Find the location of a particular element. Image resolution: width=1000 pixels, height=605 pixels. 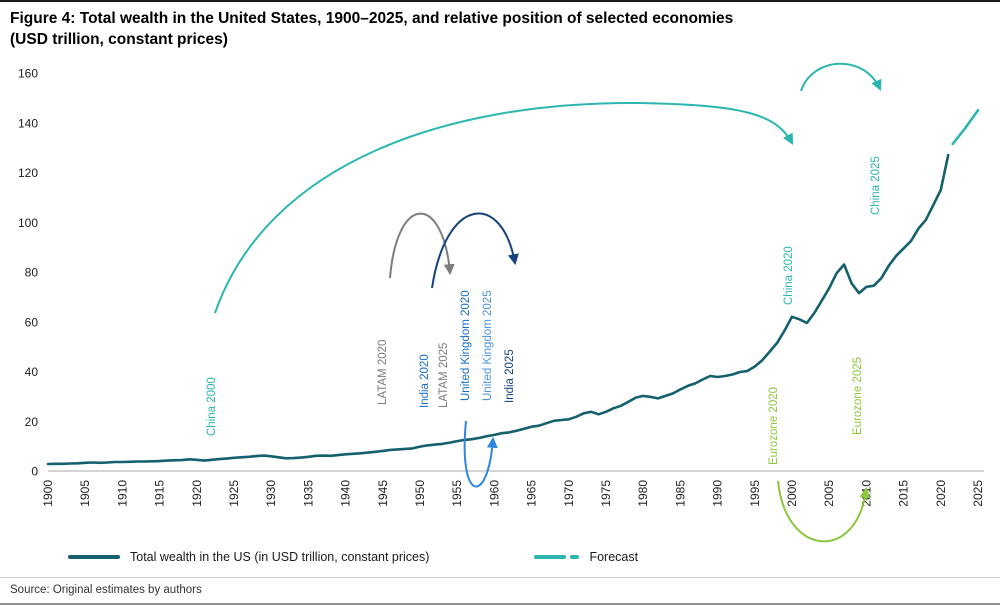

svg-text: 1950 is located at coordinates (420, 492).